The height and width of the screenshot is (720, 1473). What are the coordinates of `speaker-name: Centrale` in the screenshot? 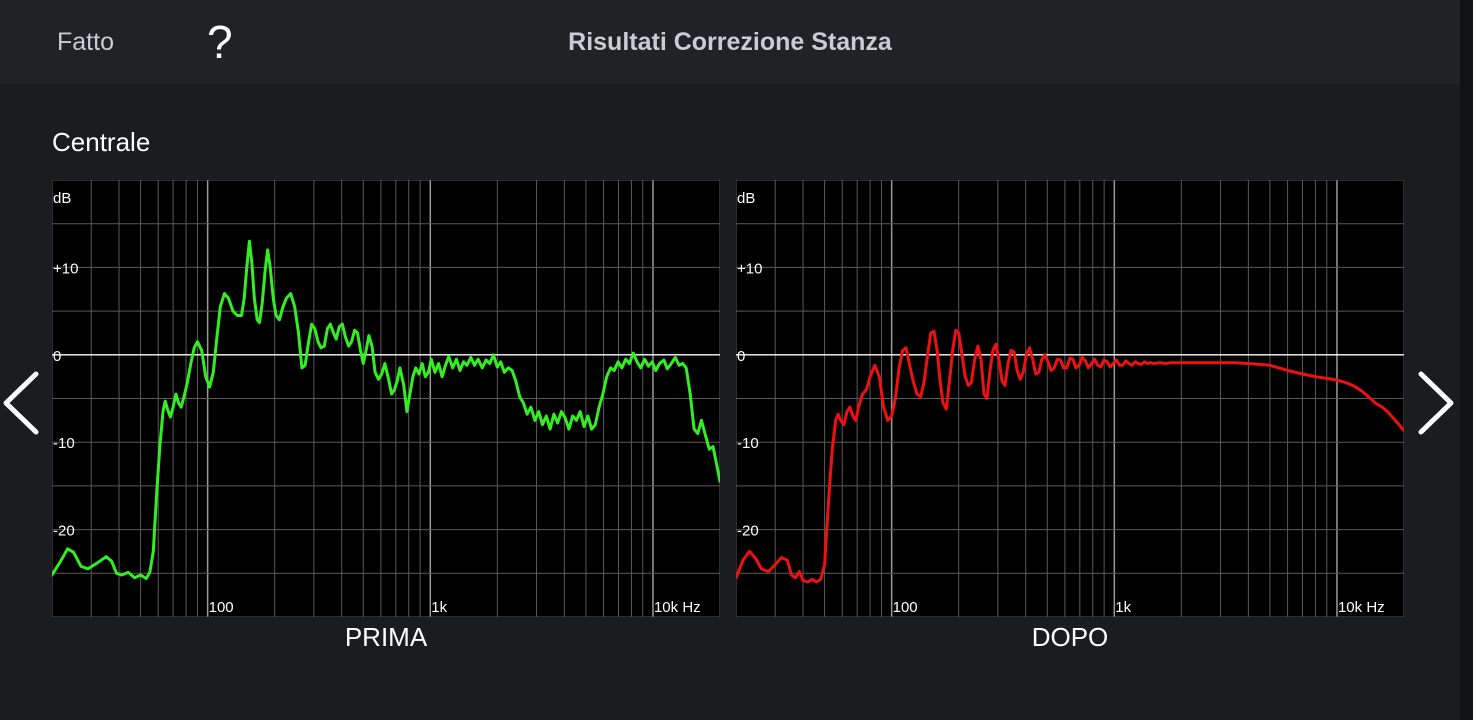 It's located at (101, 142).